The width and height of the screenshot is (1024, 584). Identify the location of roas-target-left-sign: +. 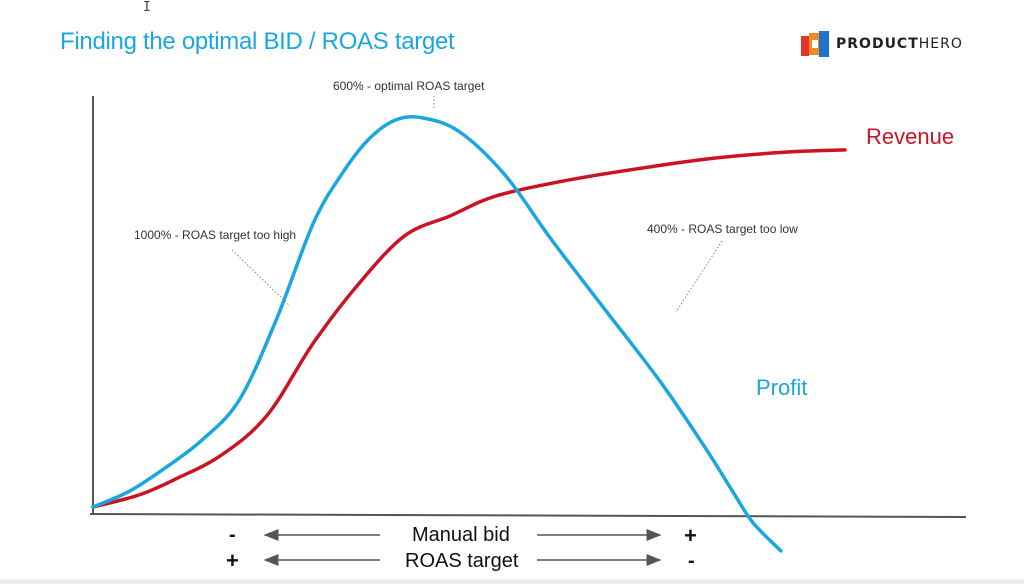
(232, 560).